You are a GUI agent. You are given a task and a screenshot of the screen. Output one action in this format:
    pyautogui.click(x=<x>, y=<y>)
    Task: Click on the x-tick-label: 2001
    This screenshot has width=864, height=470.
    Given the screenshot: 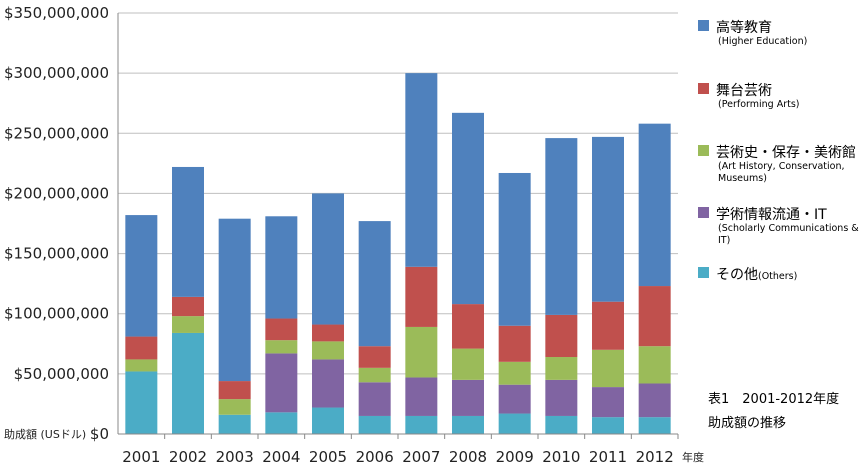 What is the action you would take?
    pyautogui.click(x=141, y=457)
    